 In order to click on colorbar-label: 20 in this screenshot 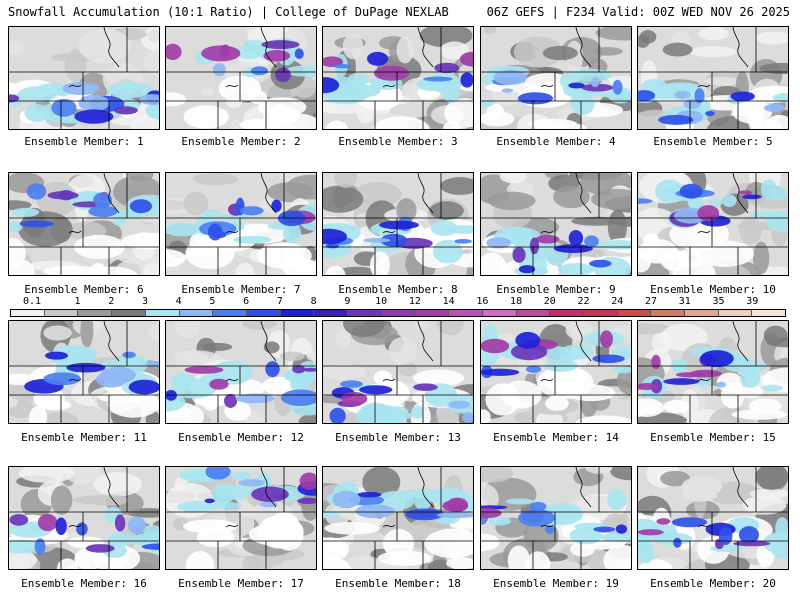, I will do `click(549, 301)`.